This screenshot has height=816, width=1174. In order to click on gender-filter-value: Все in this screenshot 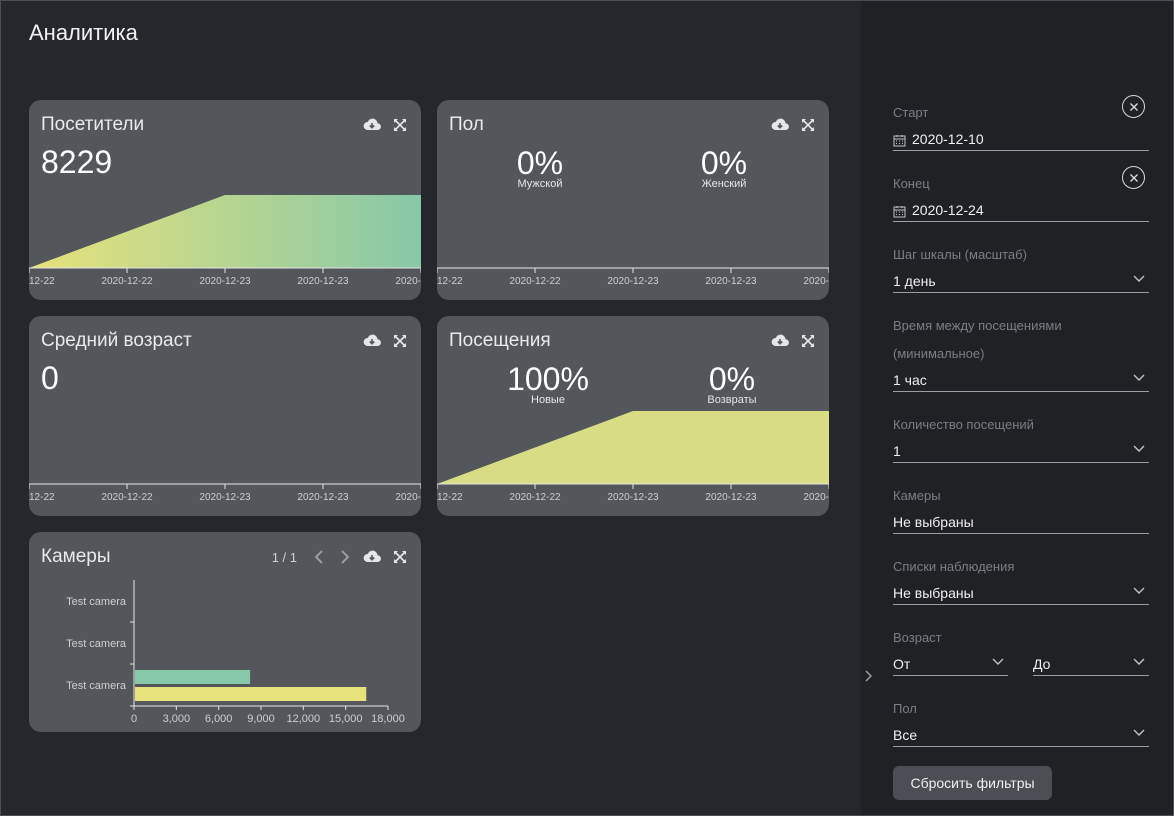, I will do `click(905, 735)`.